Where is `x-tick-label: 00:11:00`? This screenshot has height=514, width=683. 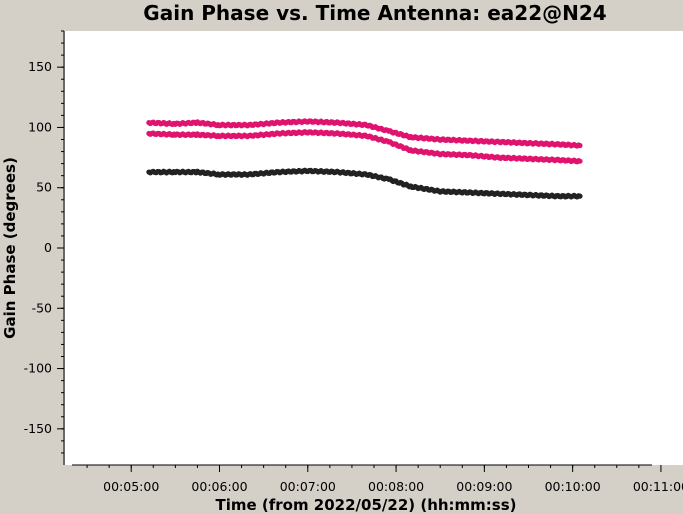
x-tick-label: 00:11:00 is located at coordinates (658, 486).